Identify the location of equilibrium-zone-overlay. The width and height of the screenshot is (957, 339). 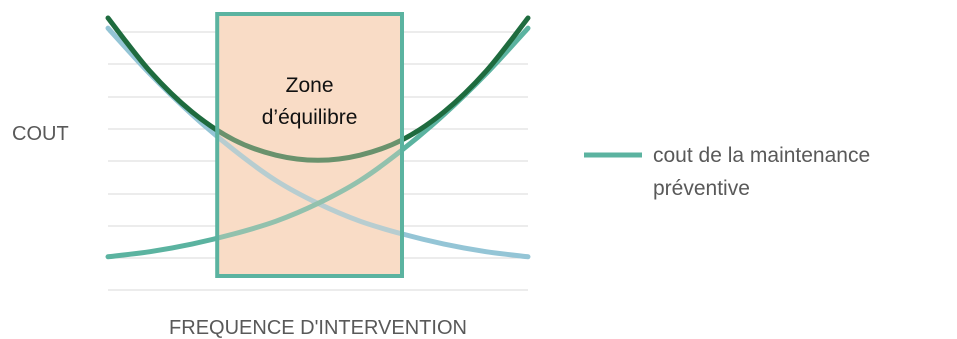
(309, 145).